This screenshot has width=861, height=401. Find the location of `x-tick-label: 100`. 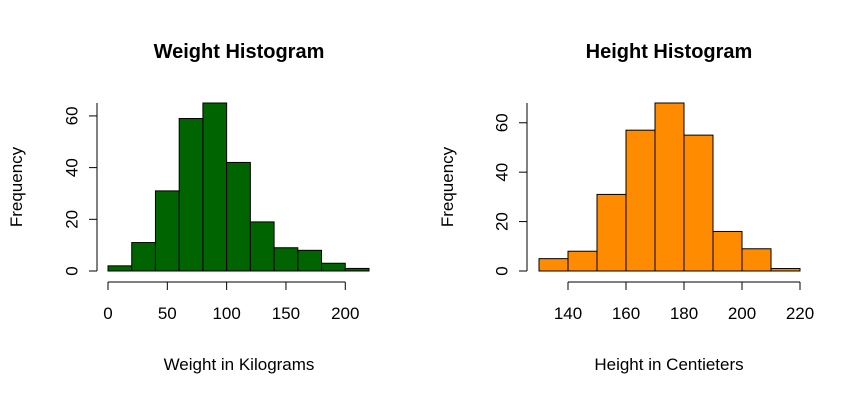

x-tick-label: 100 is located at coordinates (226, 313).